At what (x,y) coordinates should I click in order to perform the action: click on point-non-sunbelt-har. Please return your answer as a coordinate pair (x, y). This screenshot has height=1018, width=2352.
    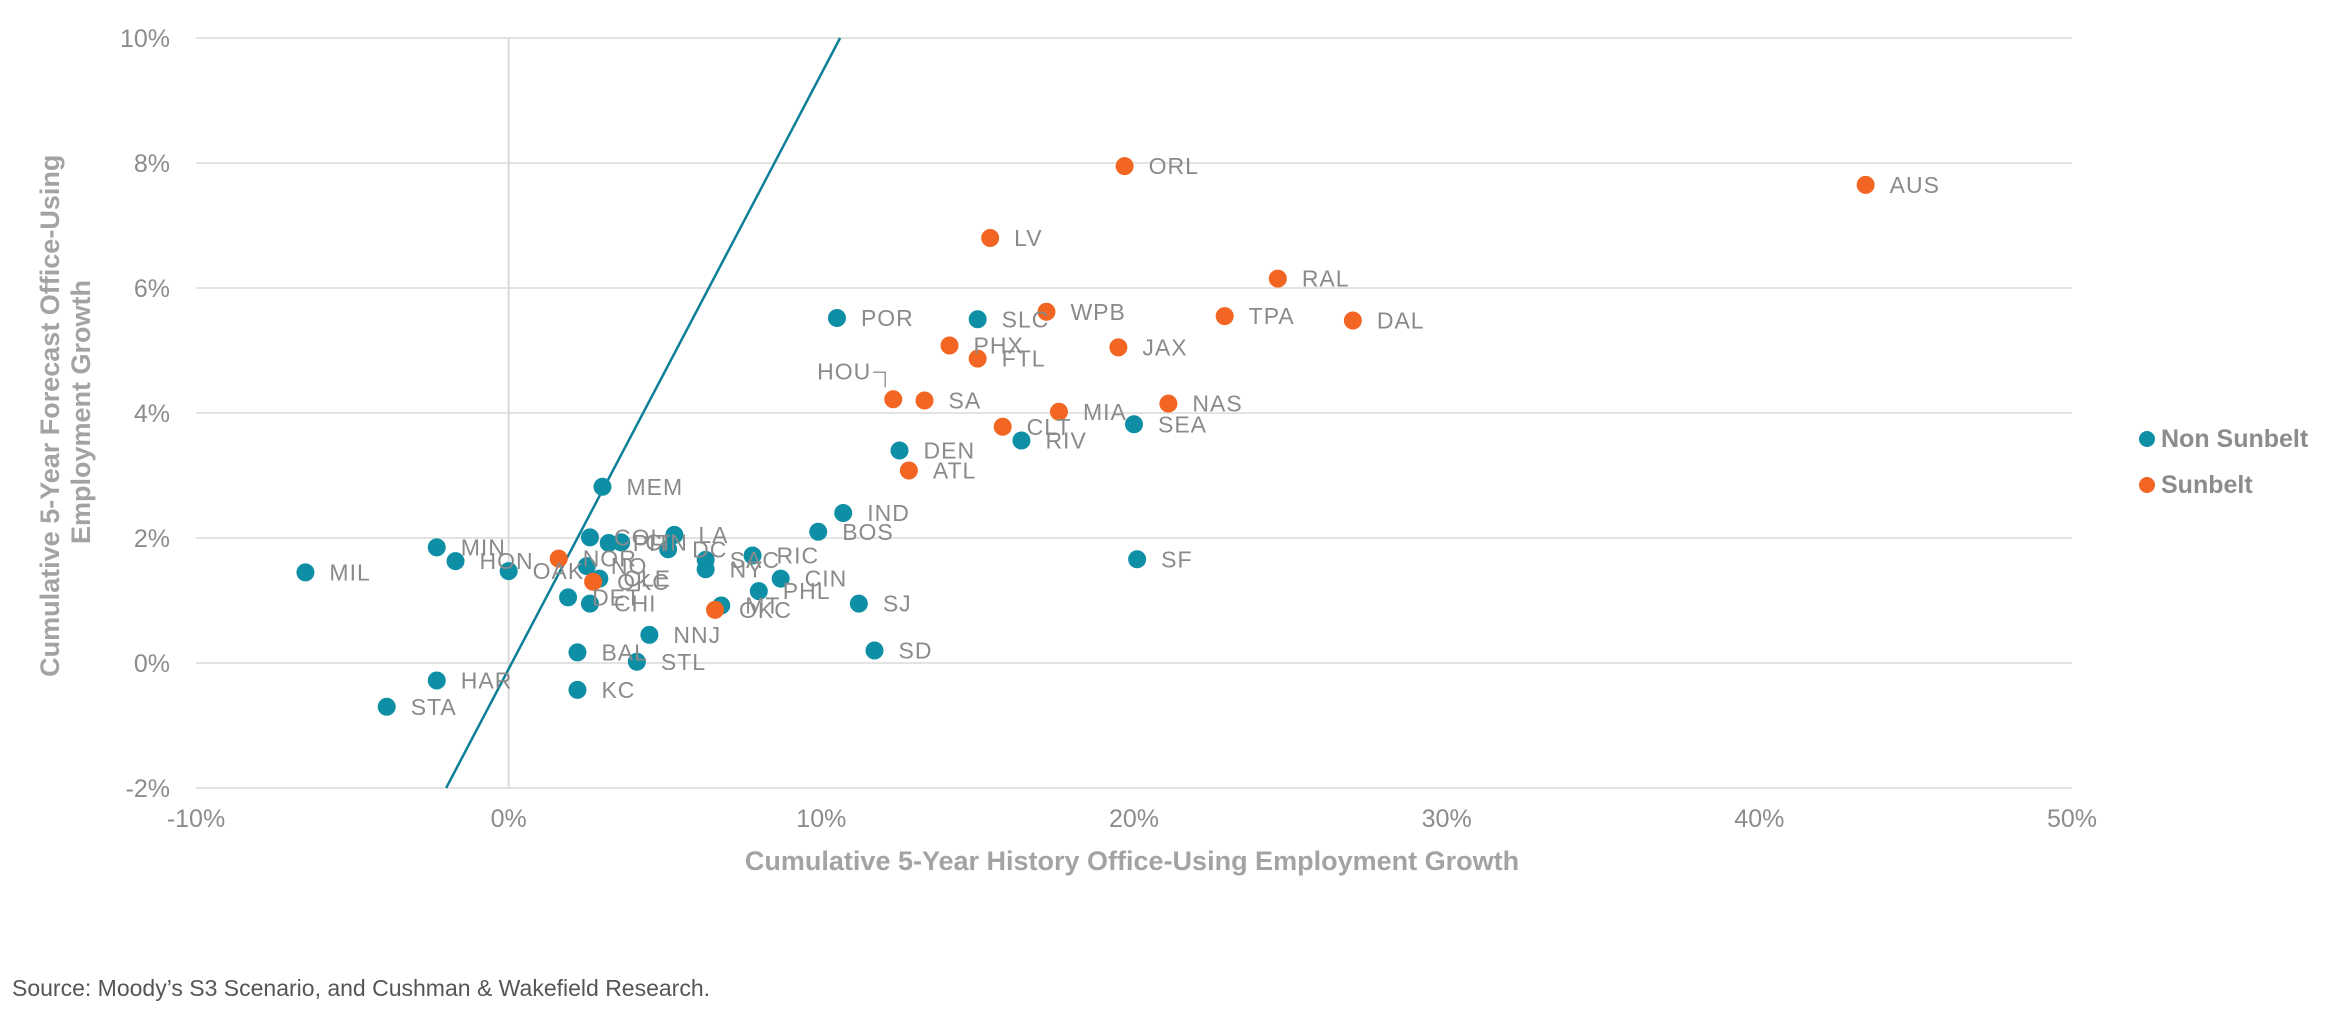
    Looking at the image, I should click on (436, 680).